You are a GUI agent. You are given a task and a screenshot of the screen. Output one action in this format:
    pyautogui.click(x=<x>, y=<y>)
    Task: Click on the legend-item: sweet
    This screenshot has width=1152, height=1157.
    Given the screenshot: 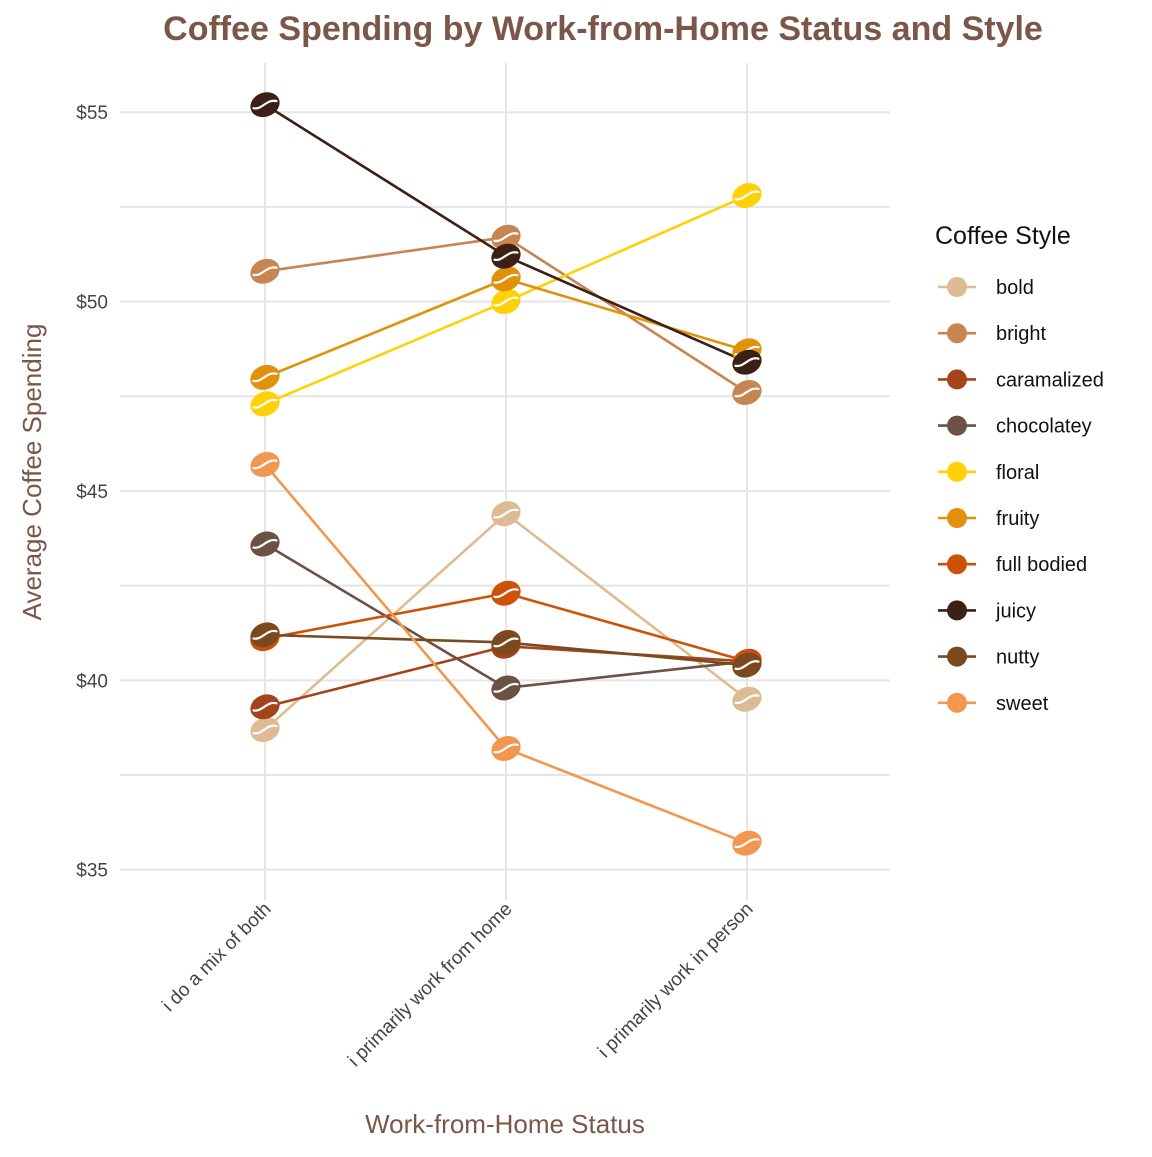 What is the action you would take?
    pyautogui.click(x=993, y=703)
    